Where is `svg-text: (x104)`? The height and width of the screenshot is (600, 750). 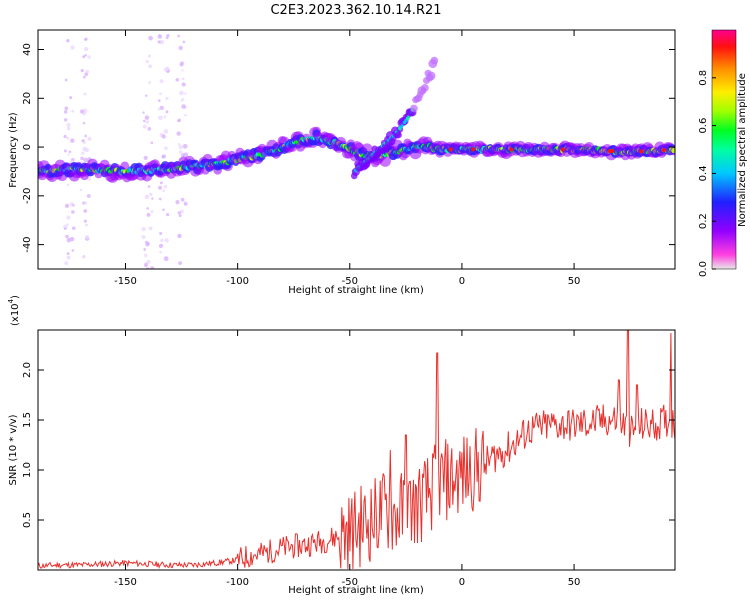
svg-text: (x104) is located at coordinates (14, 310).